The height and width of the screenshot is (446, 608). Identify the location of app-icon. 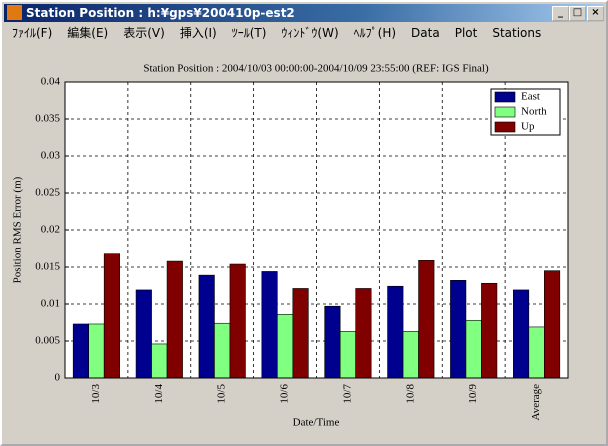
(14, 12).